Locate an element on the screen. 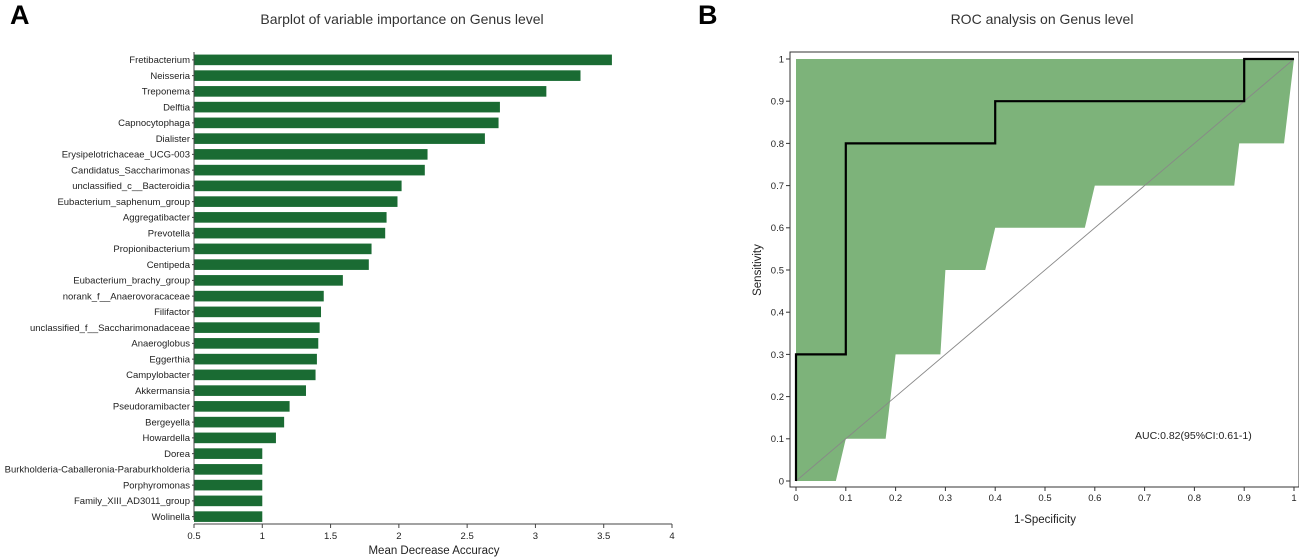  bar-label: Candidatus_Saccharimonas is located at coordinates (130, 170).